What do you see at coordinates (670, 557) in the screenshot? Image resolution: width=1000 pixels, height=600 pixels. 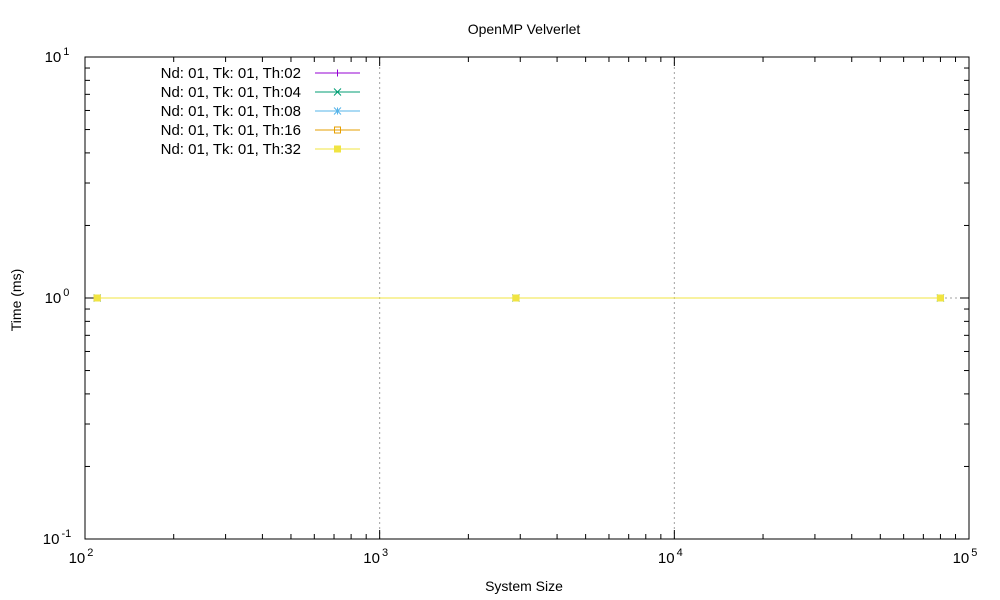 I see `x-tick-label: 10 4` at bounding box center [670, 557].